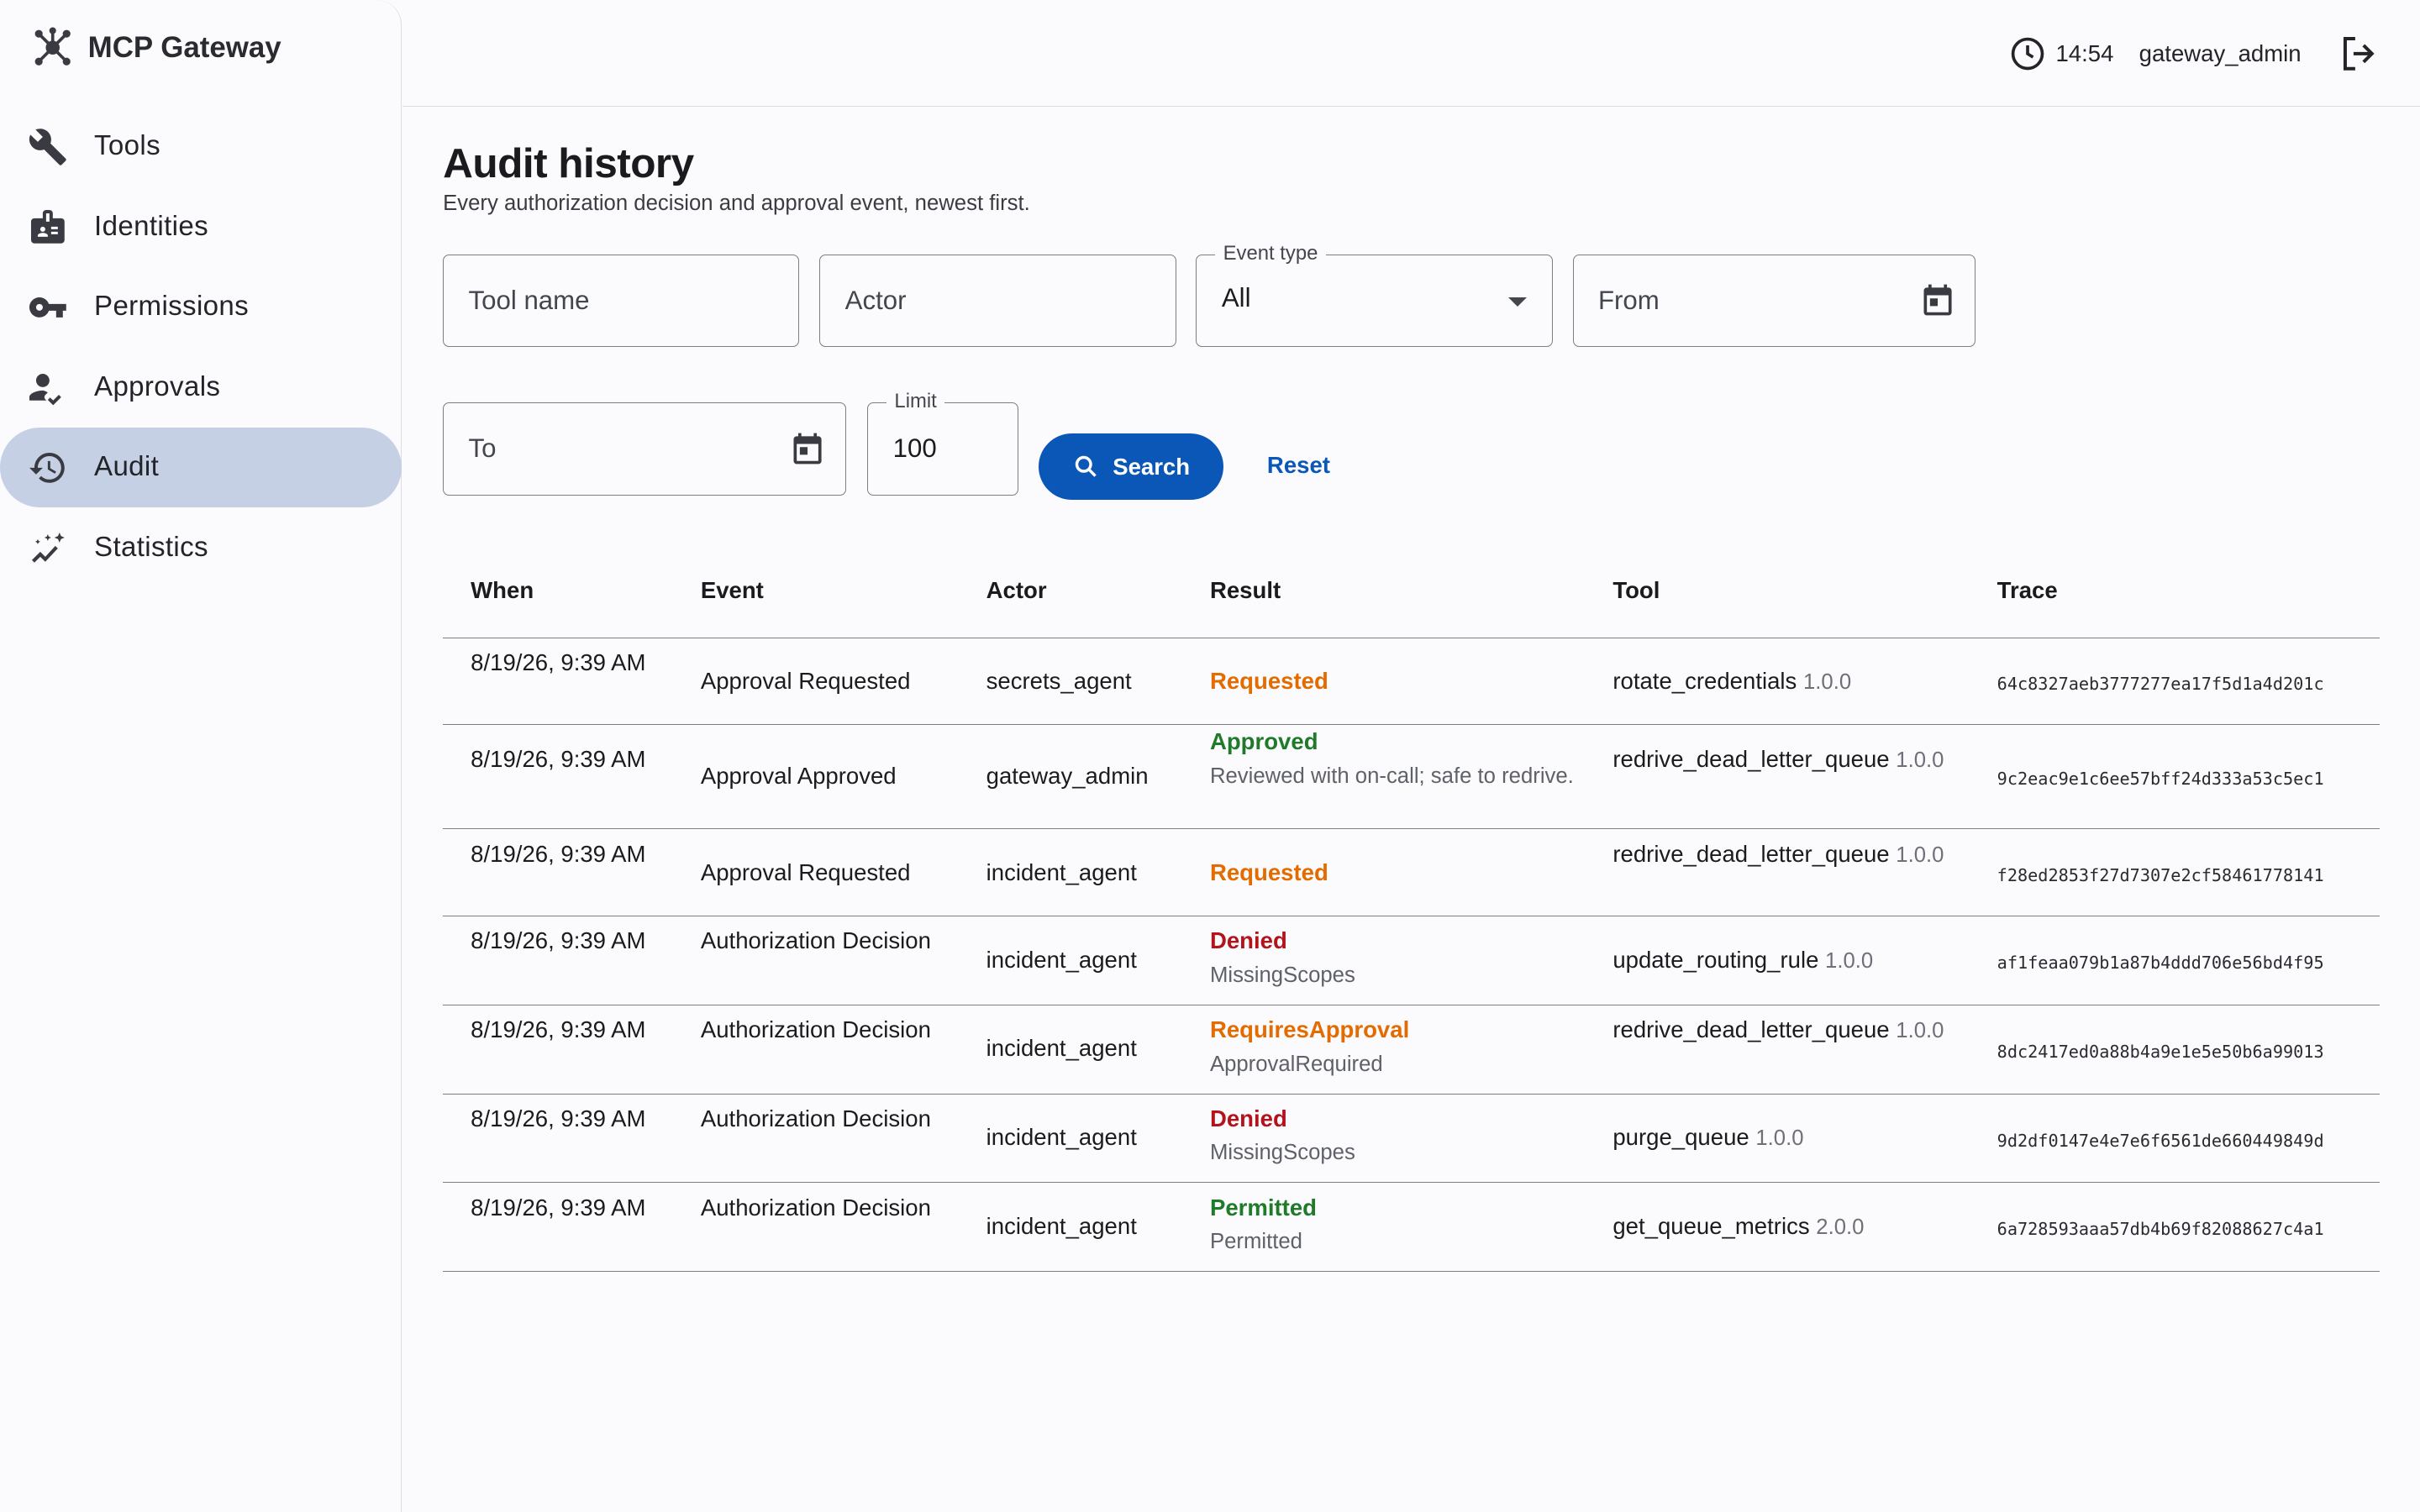 This screenshot has height=1512, width=2420. I want to click on result-detail: Reviewed with on-call; safe to redrive., so click(1391, 776).